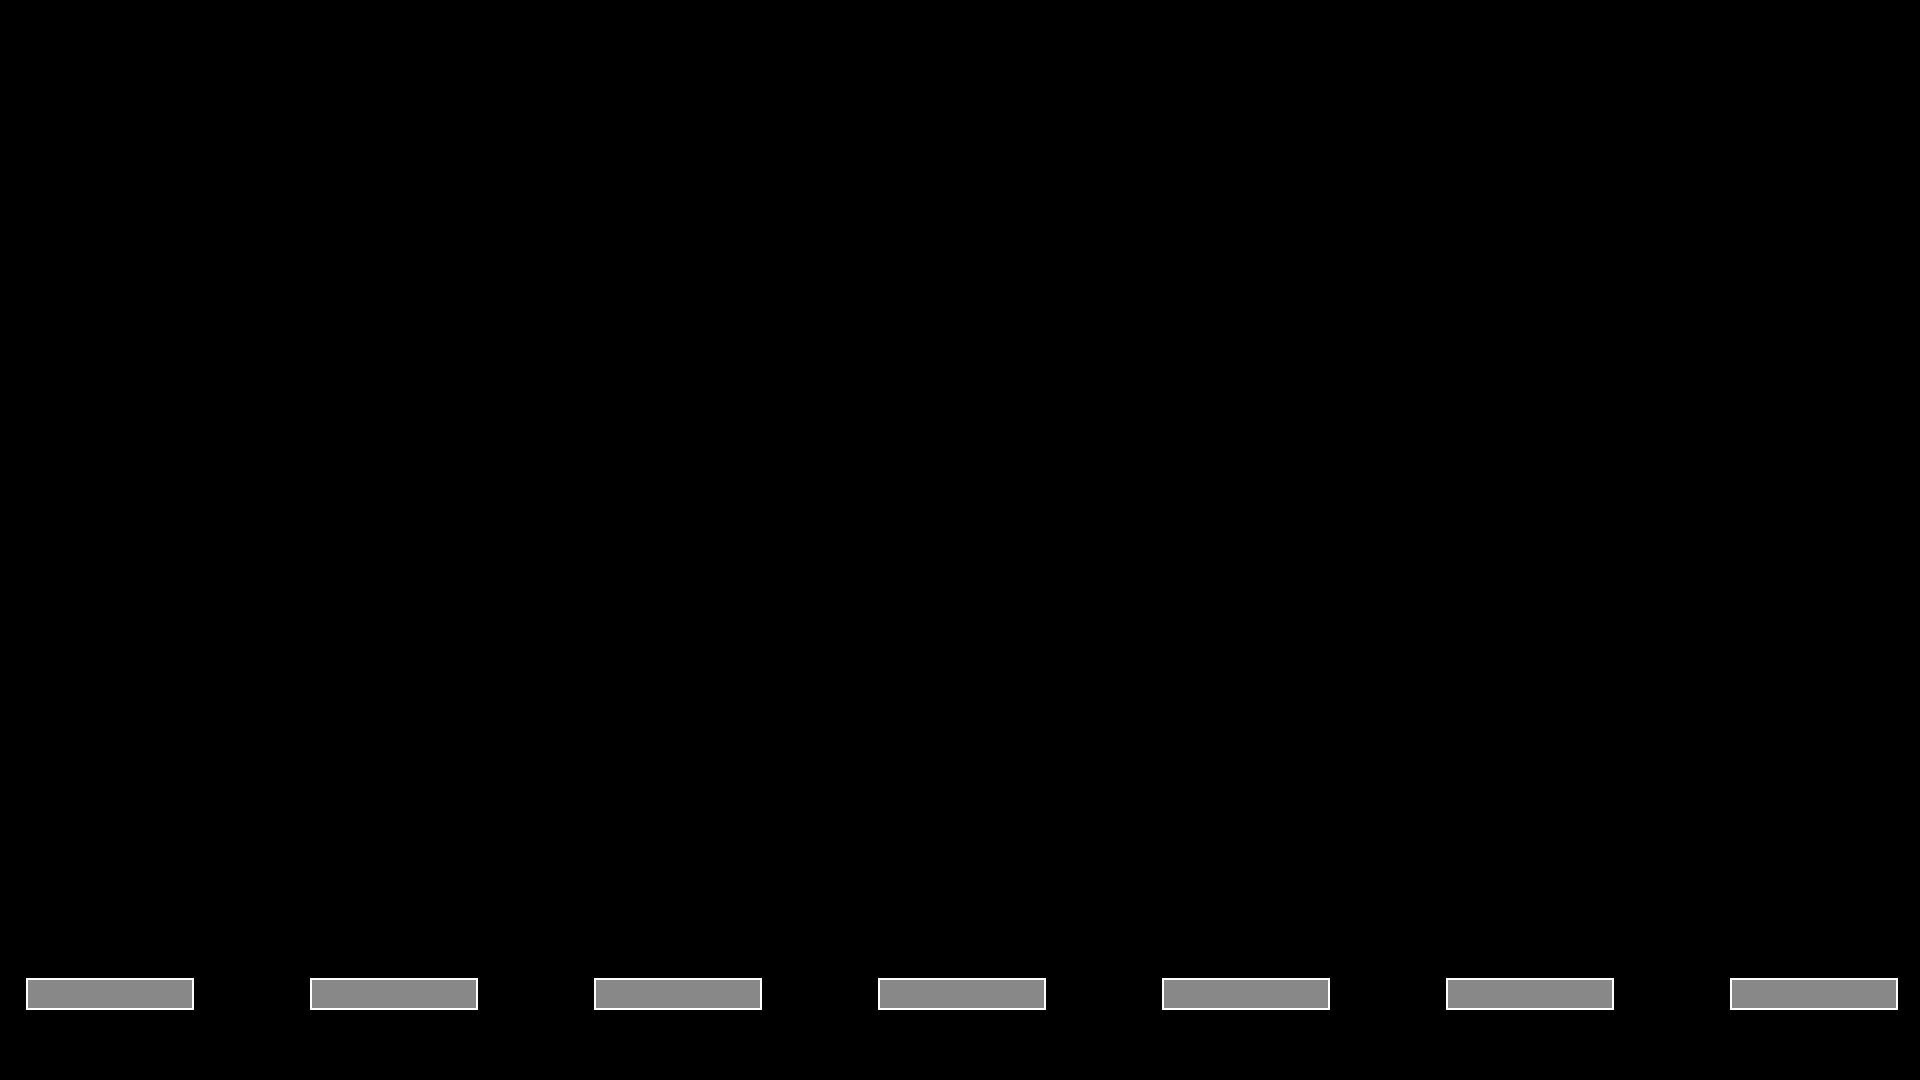 The image size is (1920, 1080). I want to click on legend-item-low-probability, so click(394, 990).